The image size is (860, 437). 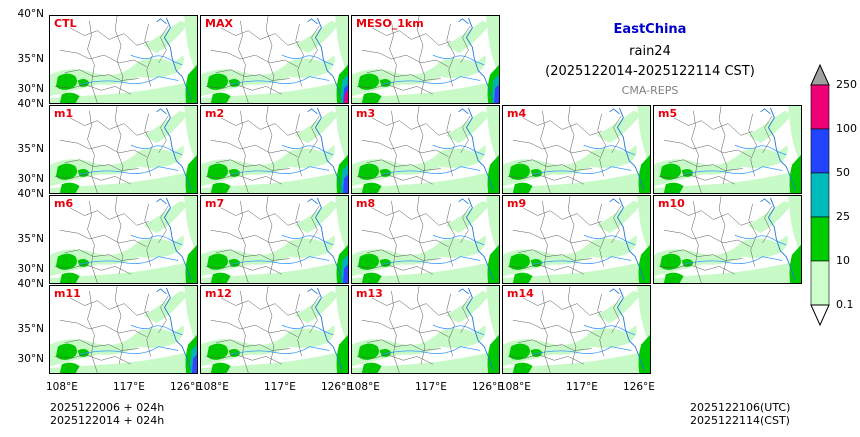 What do you see at coordinates (107, 420) in the screenshot?
I see `footer-init-cst: 2025122014 + 024h` at bounding box center [107, 420].